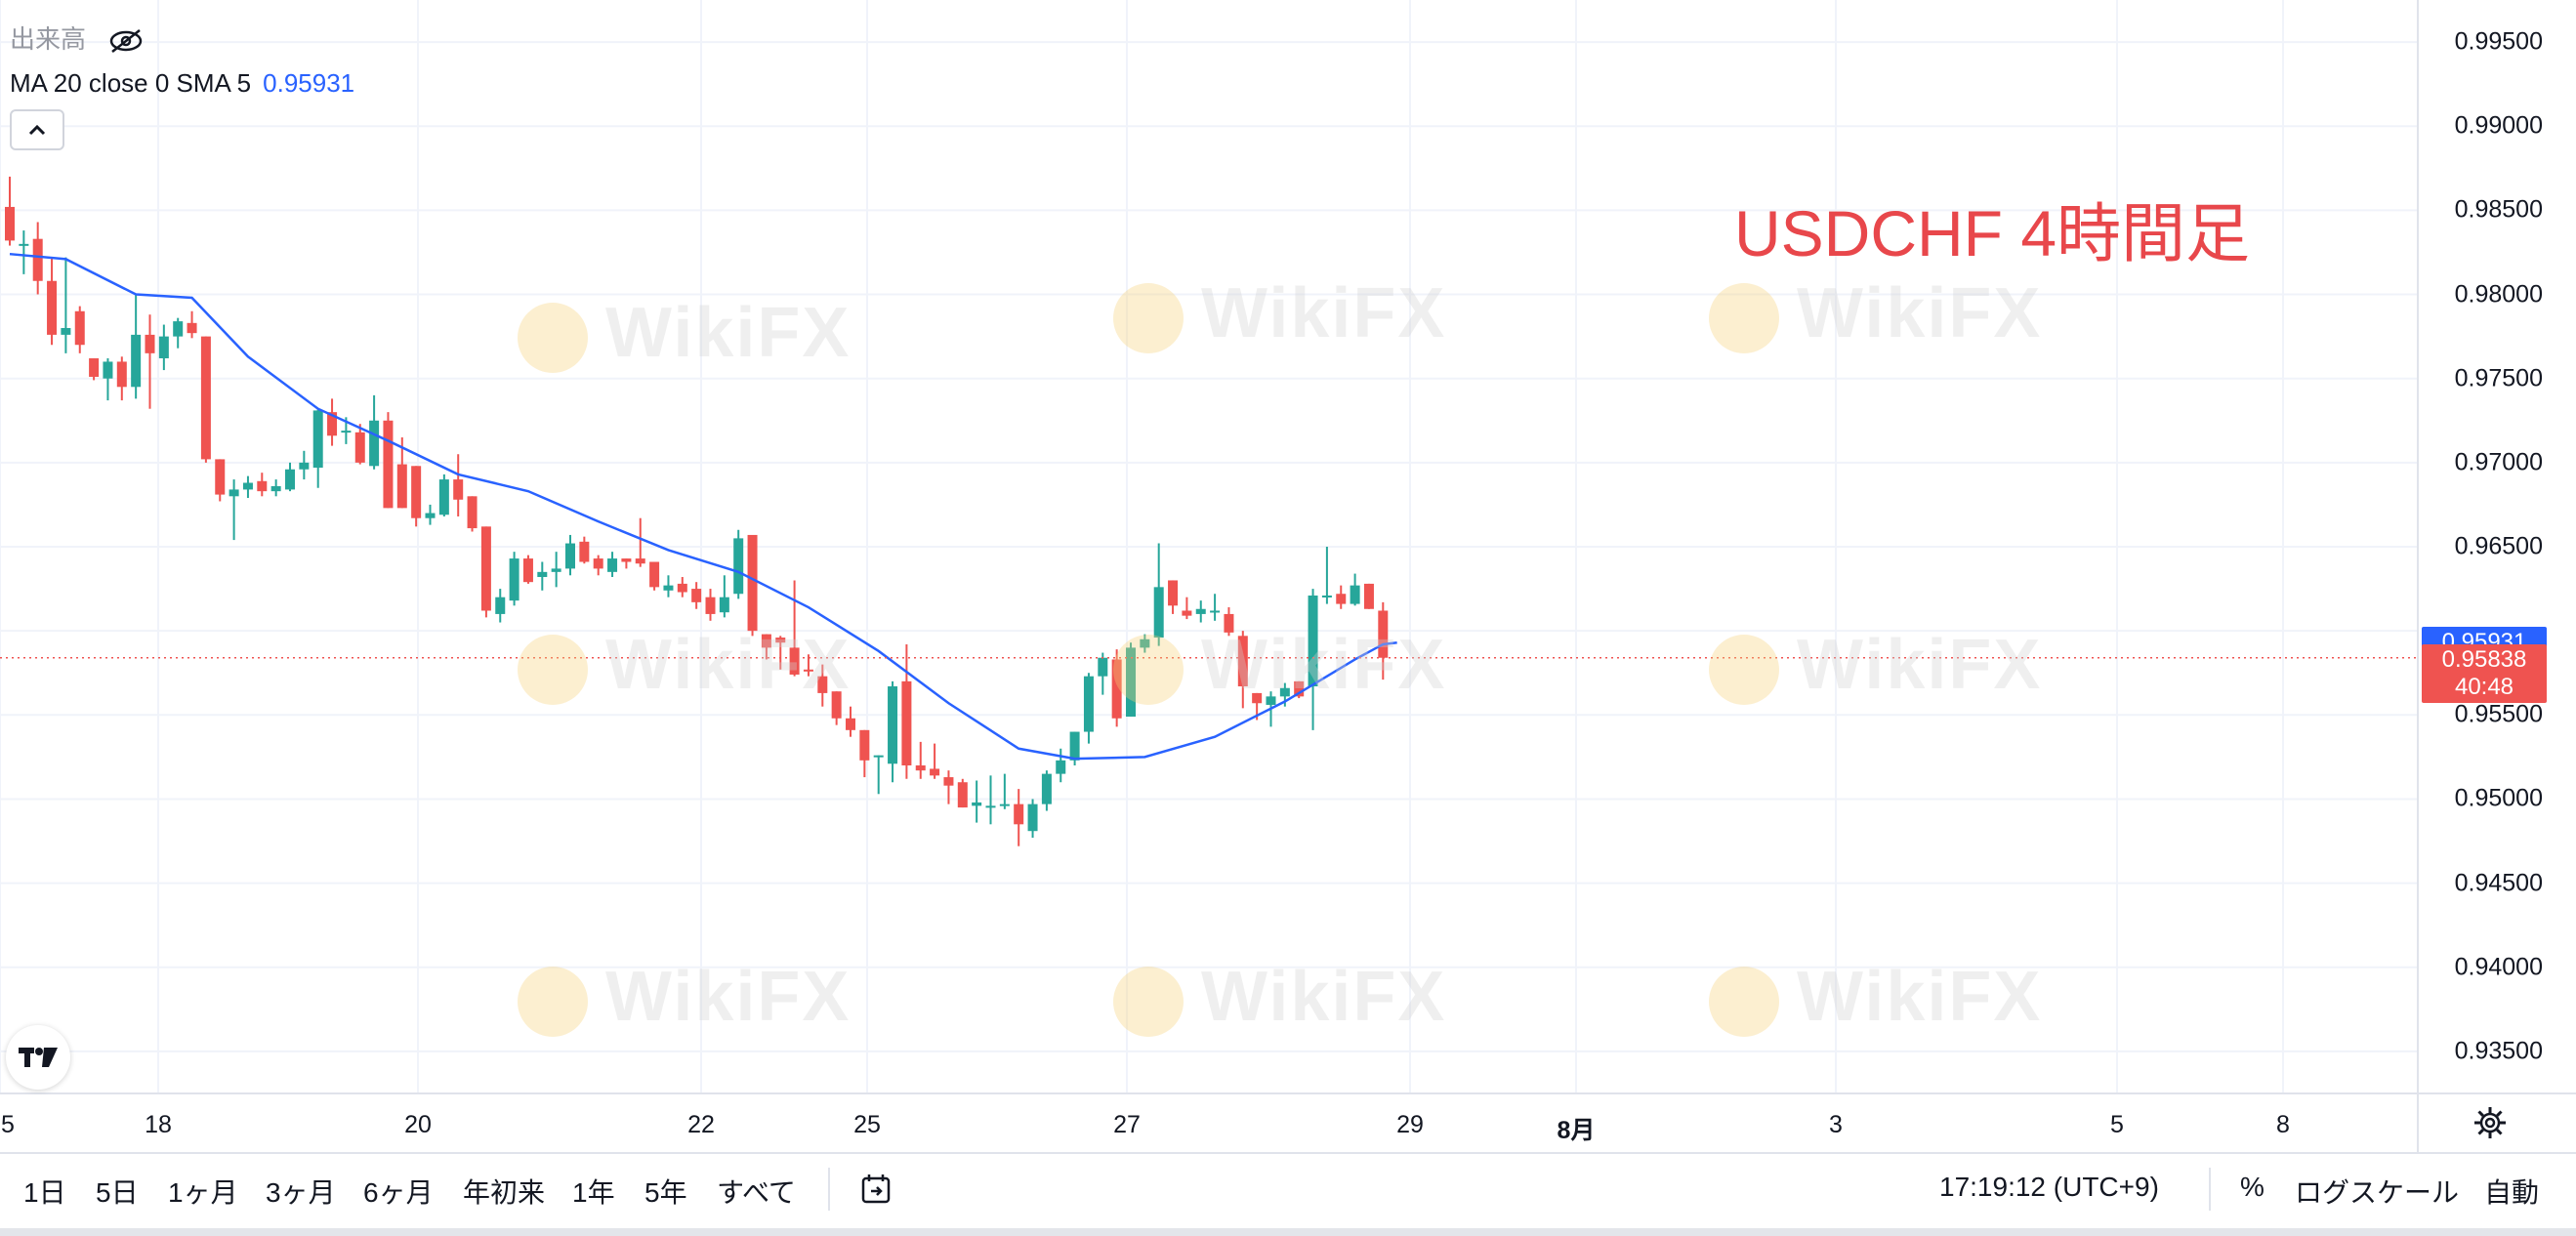  I want to click on range-button: 6ヶ月, so click(398, 1192).